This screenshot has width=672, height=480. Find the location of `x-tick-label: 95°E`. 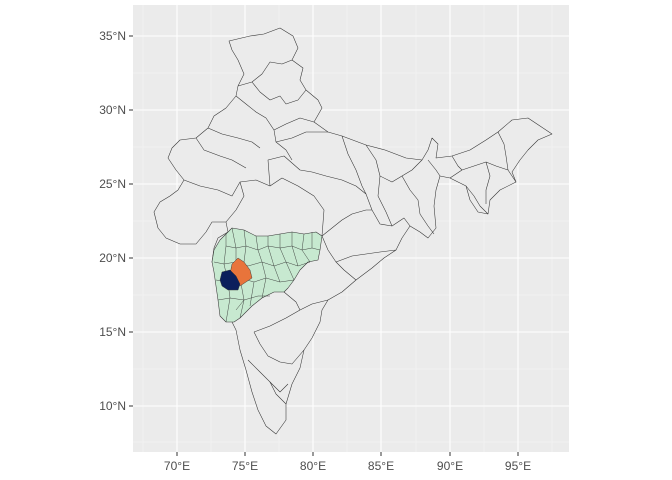

x-tick-label: 95°E is located at coordinates (518, 466).